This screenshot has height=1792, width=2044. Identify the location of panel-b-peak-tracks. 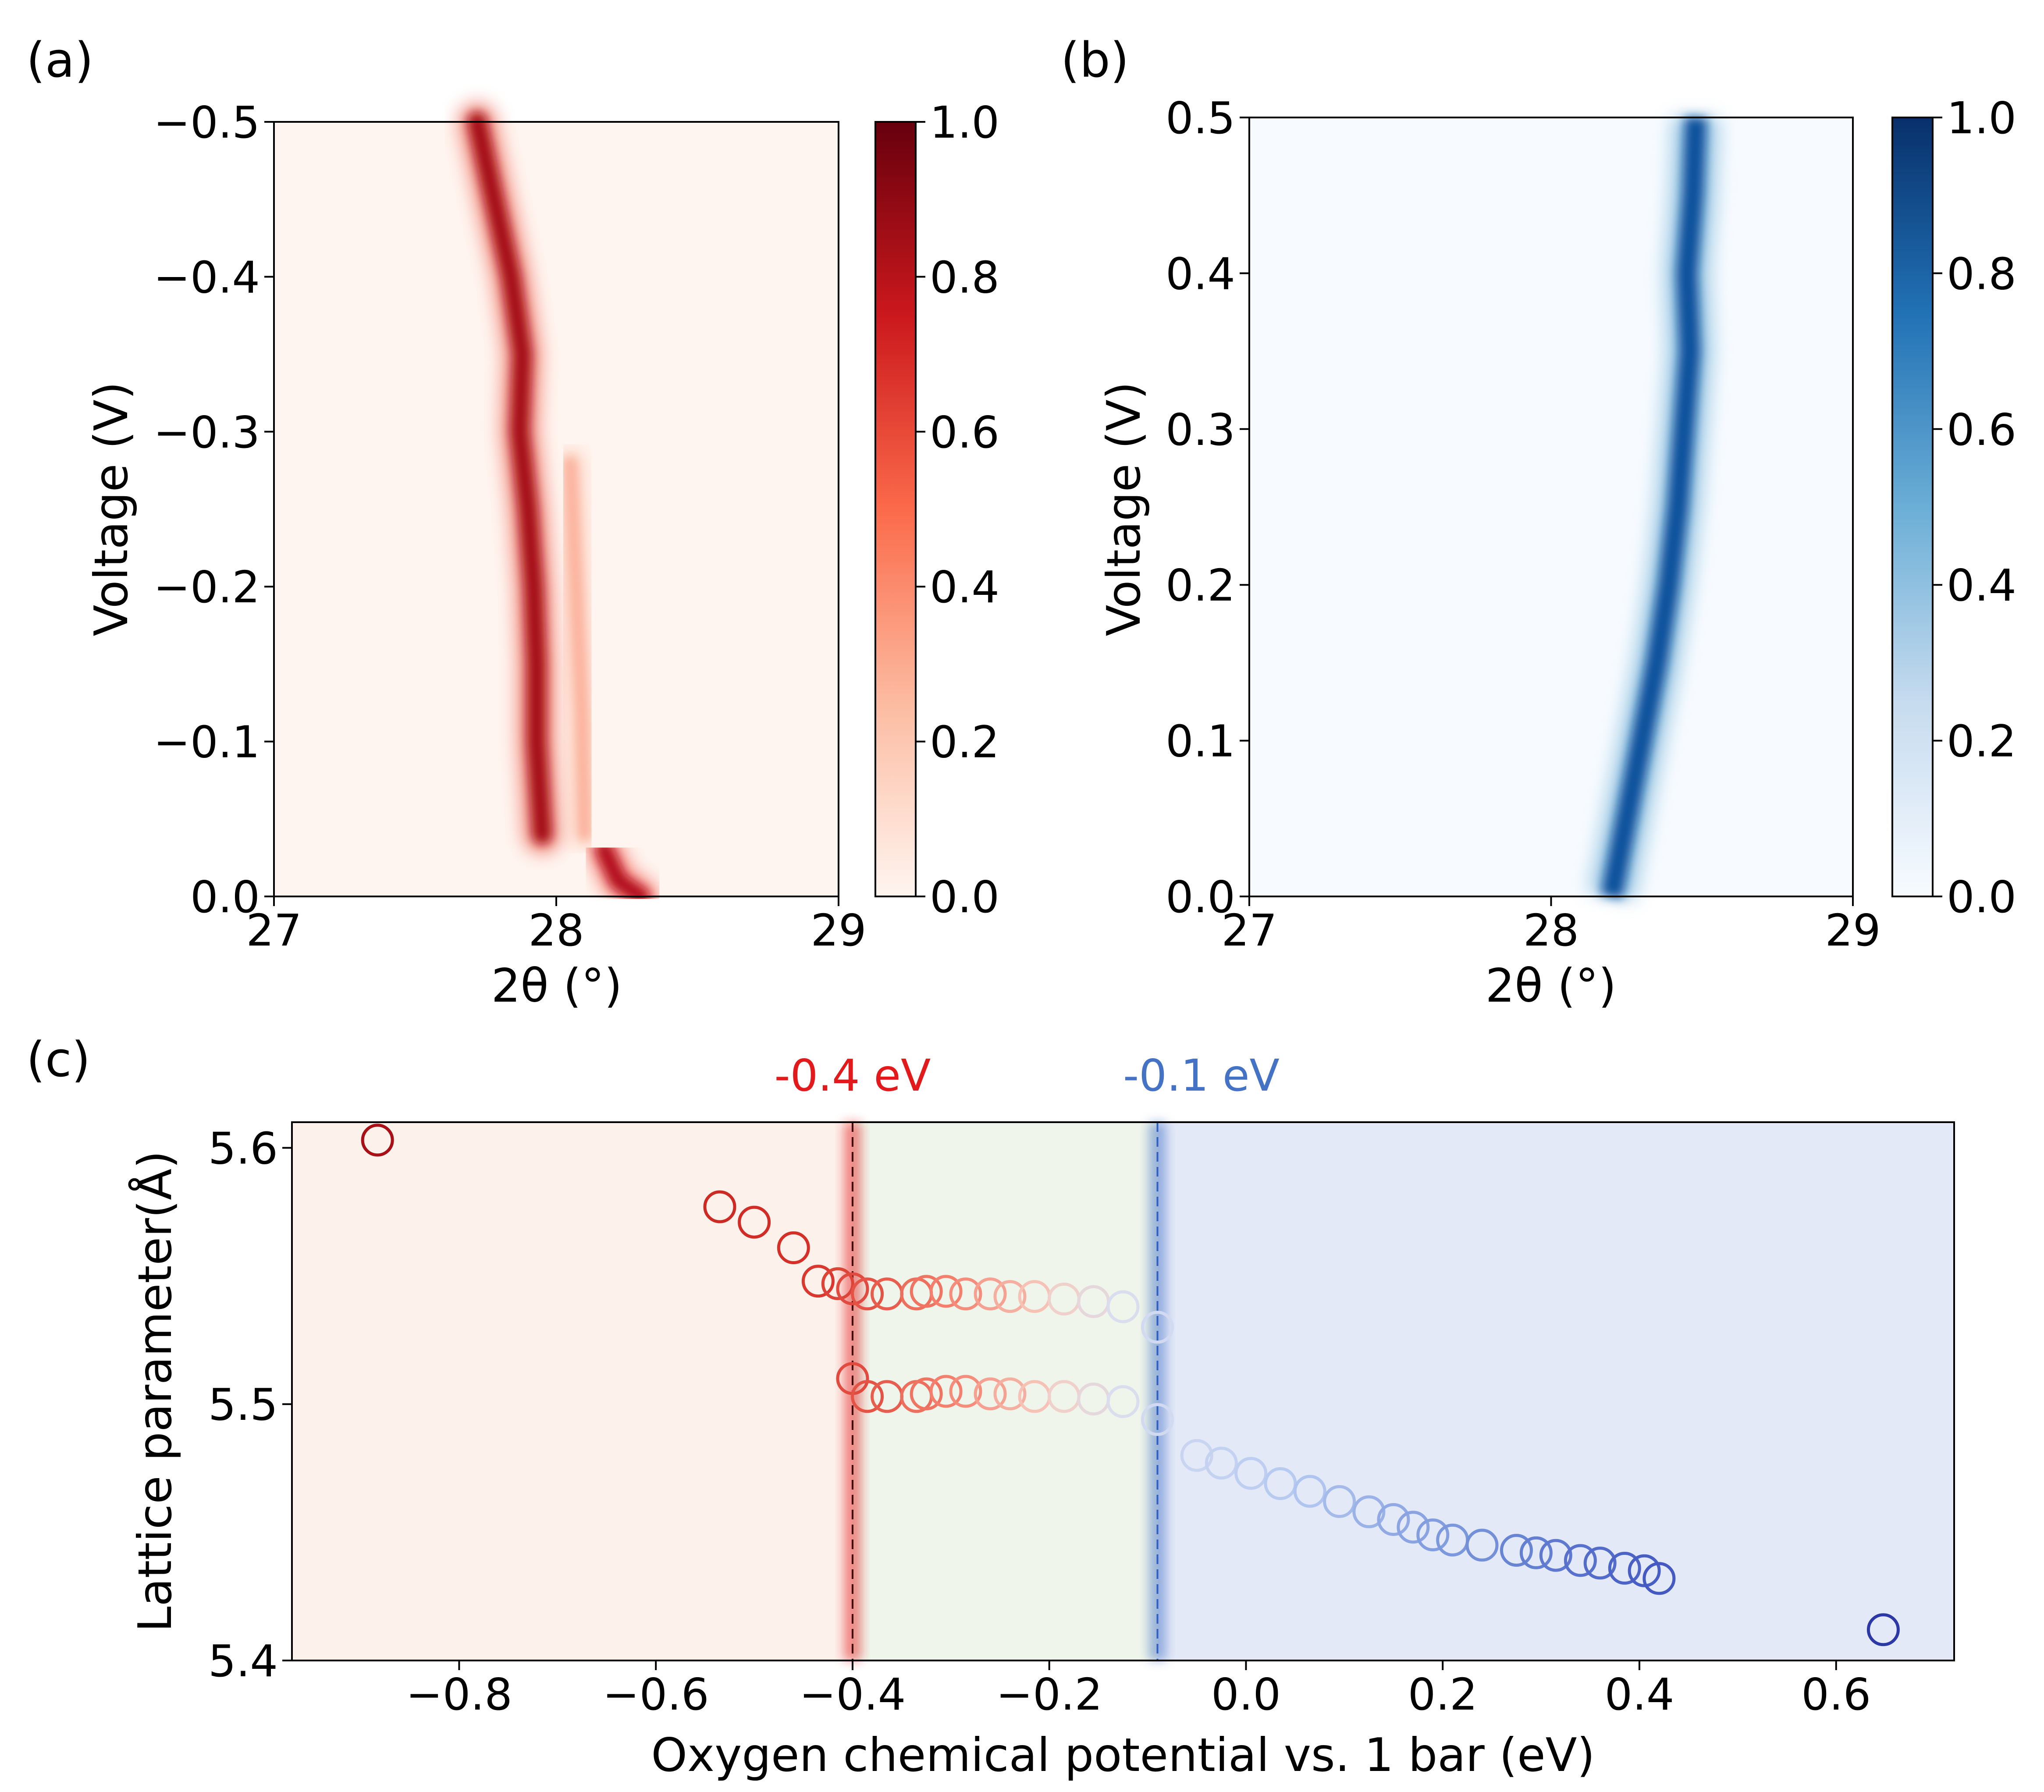
(1654, 508).